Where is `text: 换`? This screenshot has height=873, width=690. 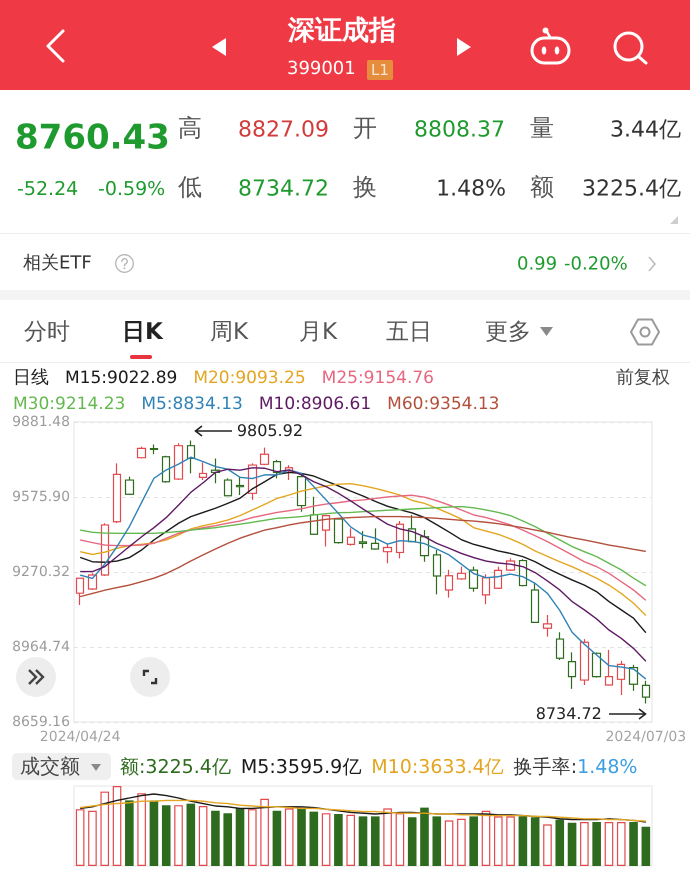
text: 换 is located at coordinates (365, 187).